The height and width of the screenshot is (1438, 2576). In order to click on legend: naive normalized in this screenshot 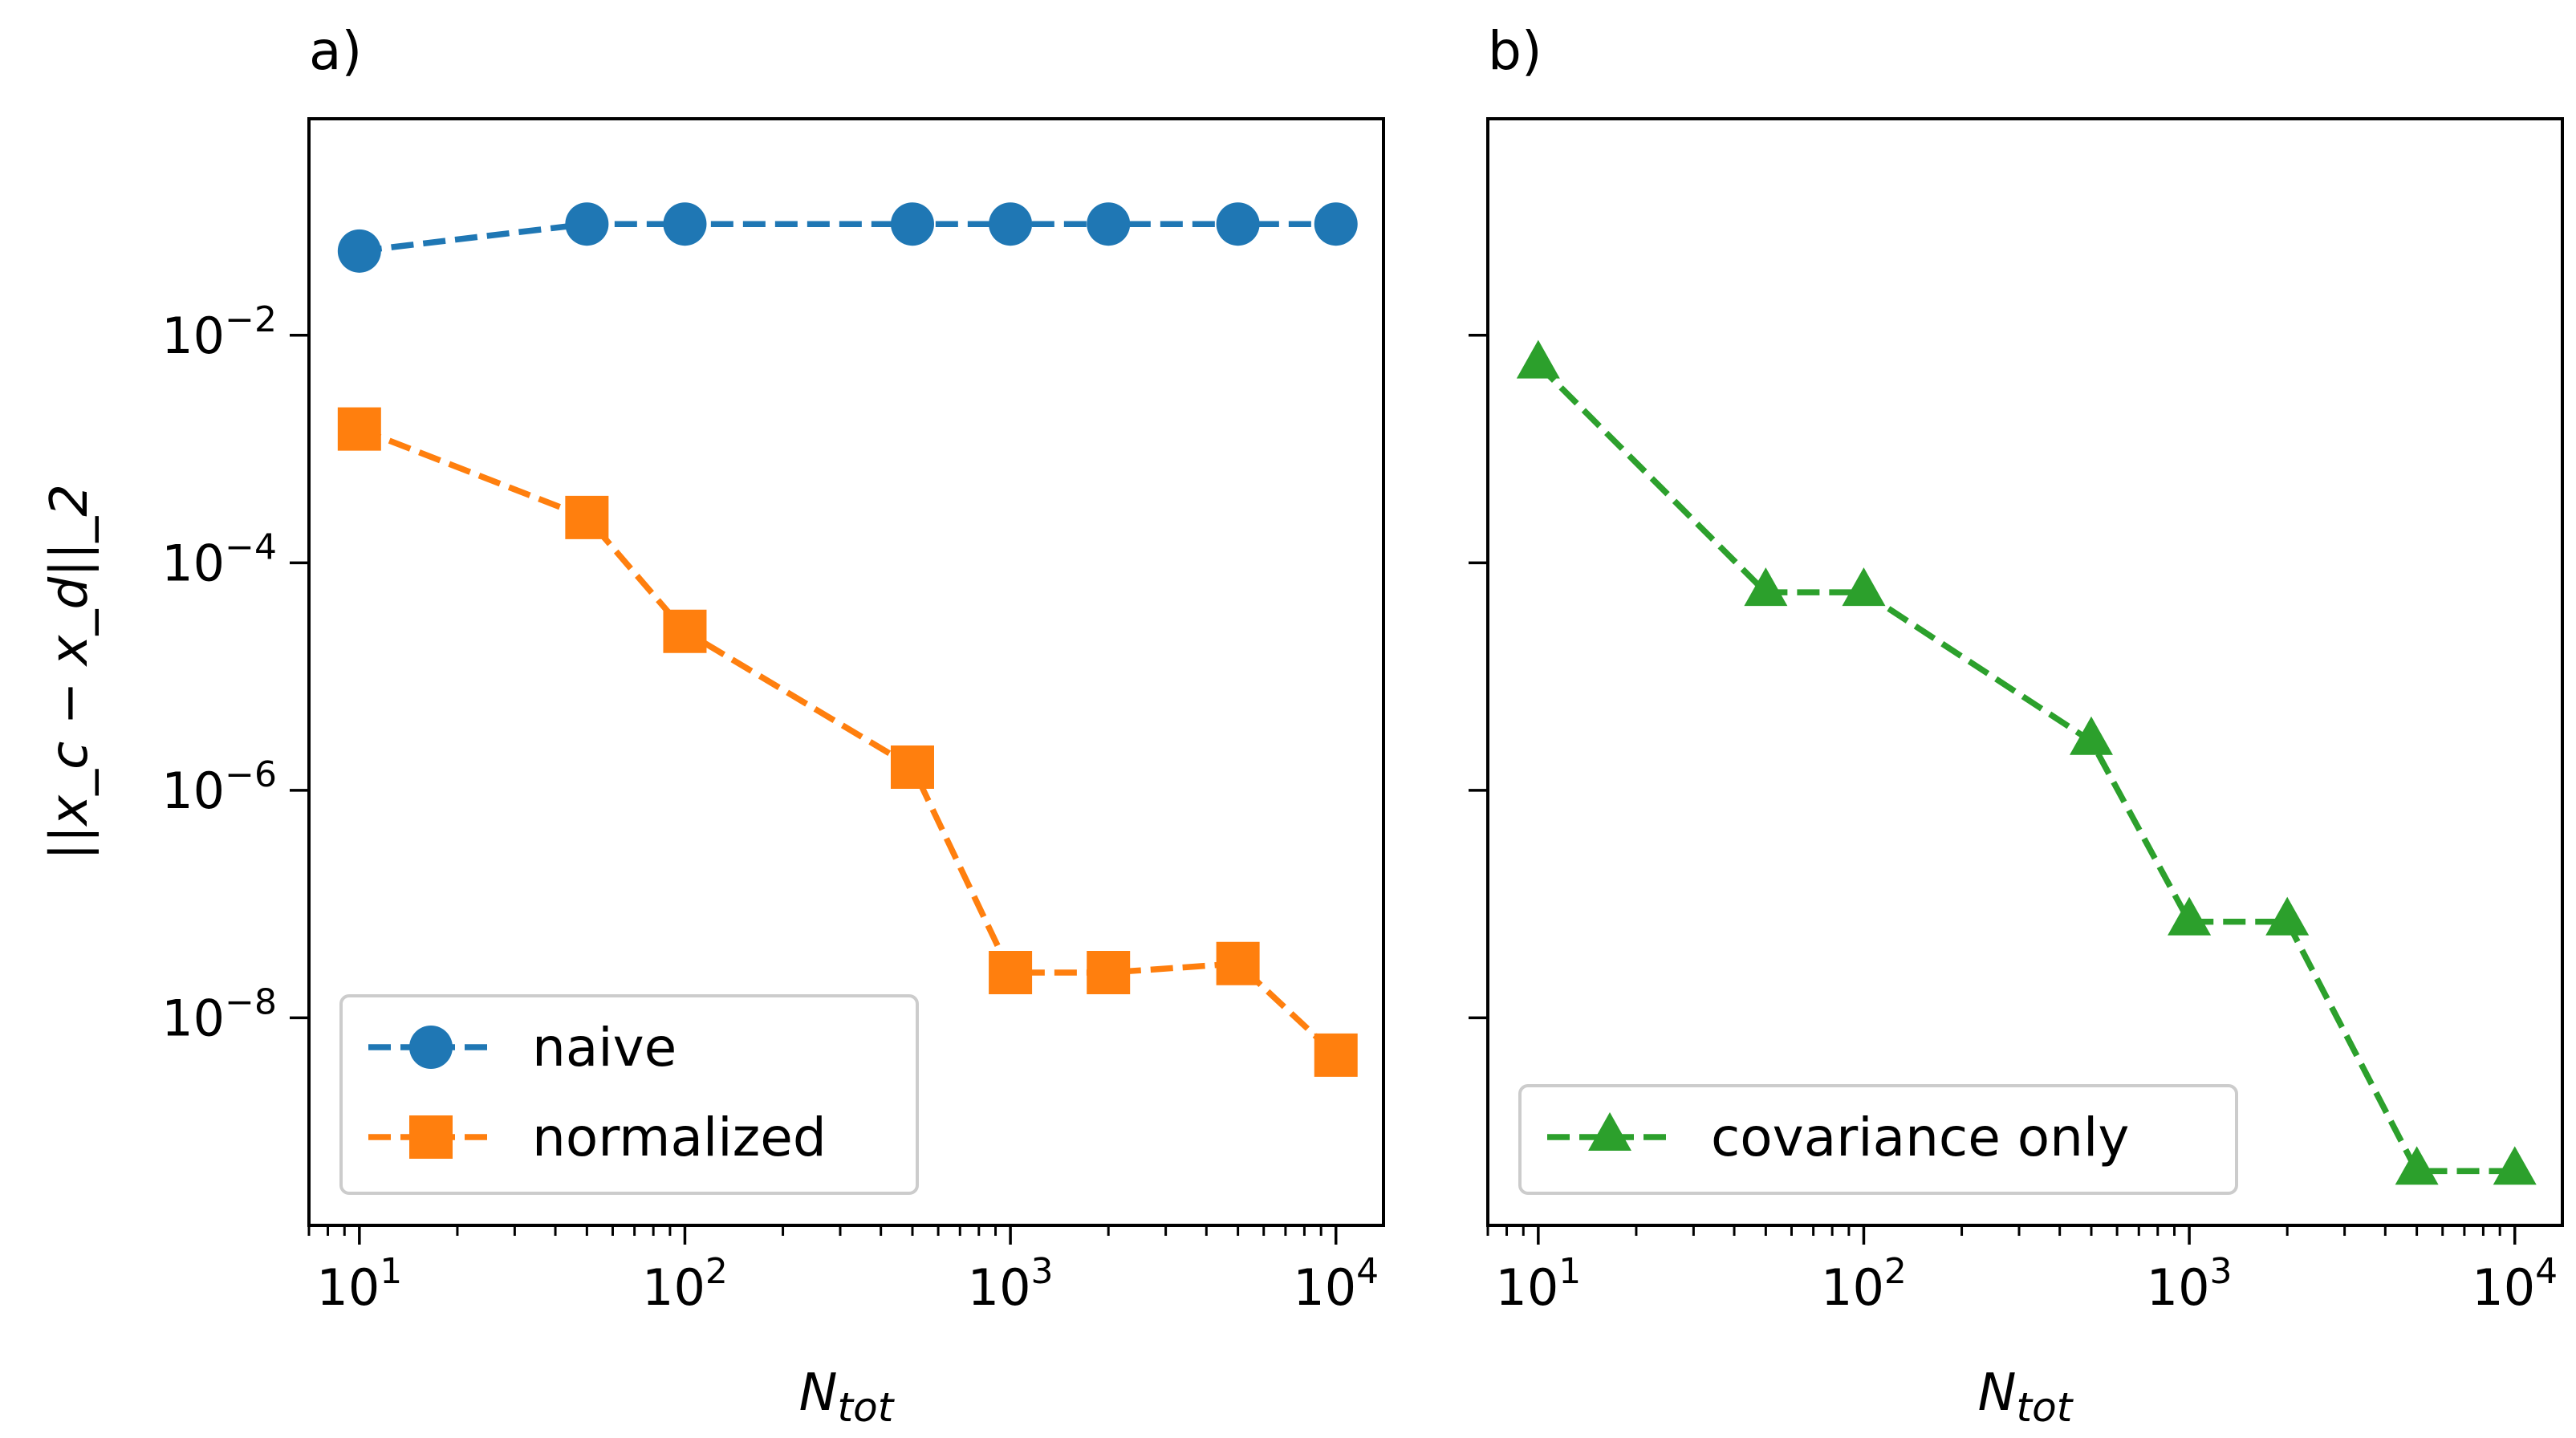, I will do `click(629, 1094)`.